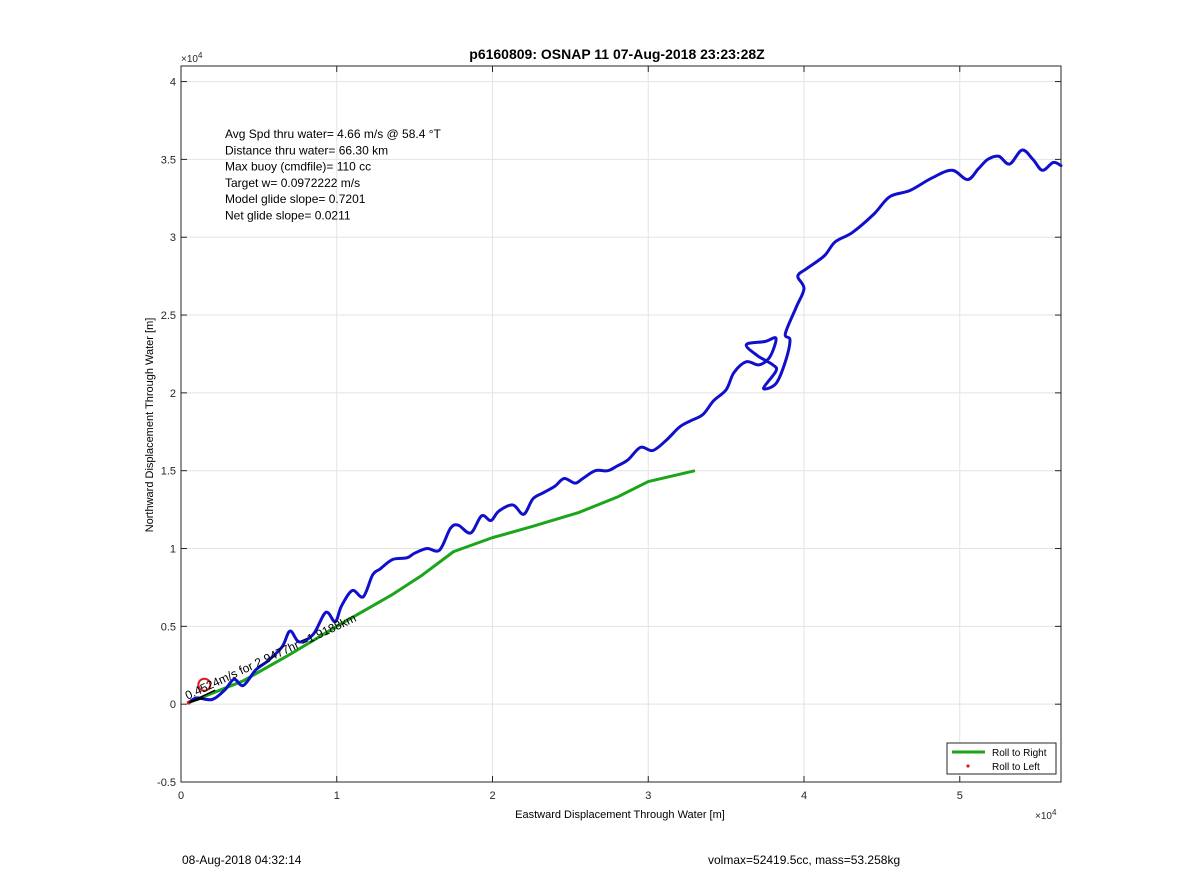 Image resolution: width=1200 pixels, height=885 pixels. What do you see at coordinates (168, 160) in the screenshot?
I see `y-tick-label: 3.5` at bounding box center [168, 160].